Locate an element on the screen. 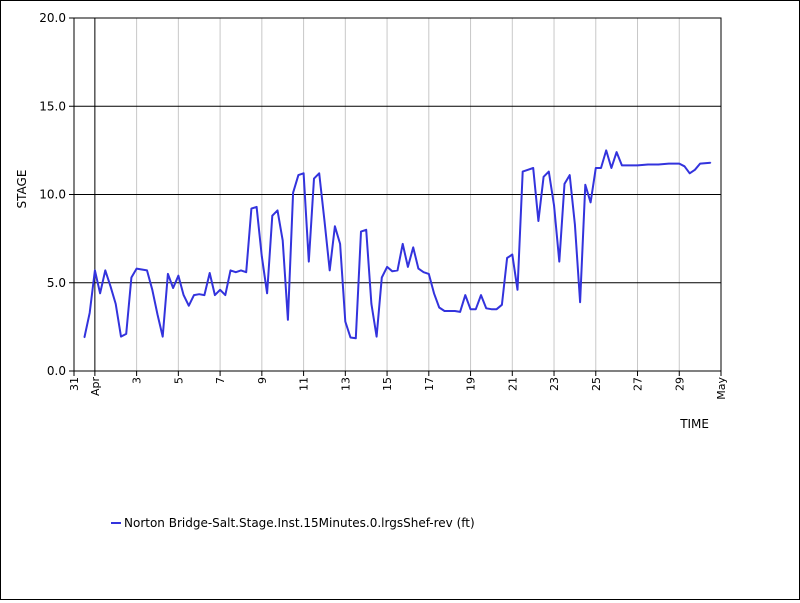  x-tick-label: 19 is located at coordinates (471, 384).